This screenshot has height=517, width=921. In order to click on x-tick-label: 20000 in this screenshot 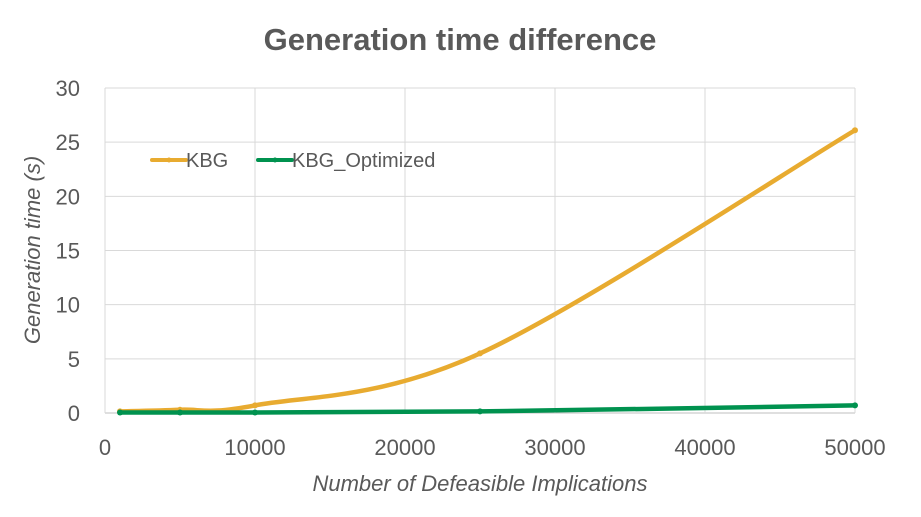, I will do `click(404, 447)`.